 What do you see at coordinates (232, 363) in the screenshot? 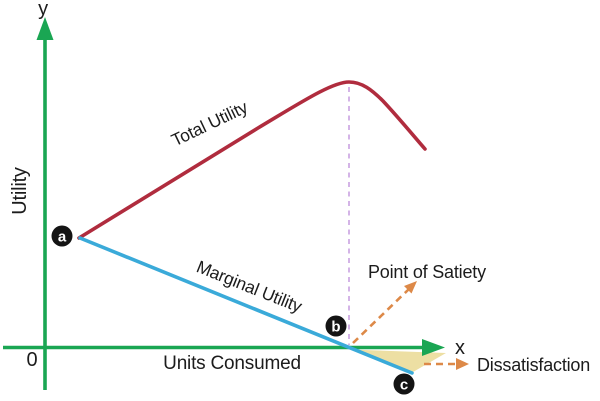
I see `x-axis-title: Units Consumed` at bounding box center [232, 363].